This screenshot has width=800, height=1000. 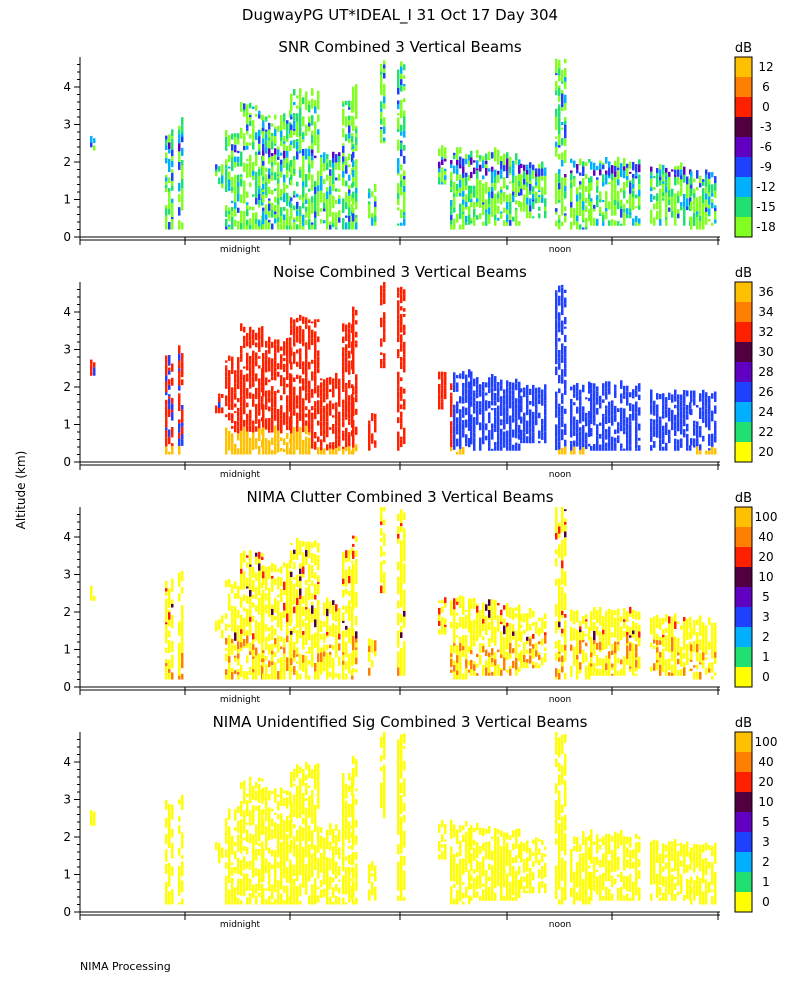 I want to click on y-tick-label: 2, so click(x=67, y=387).